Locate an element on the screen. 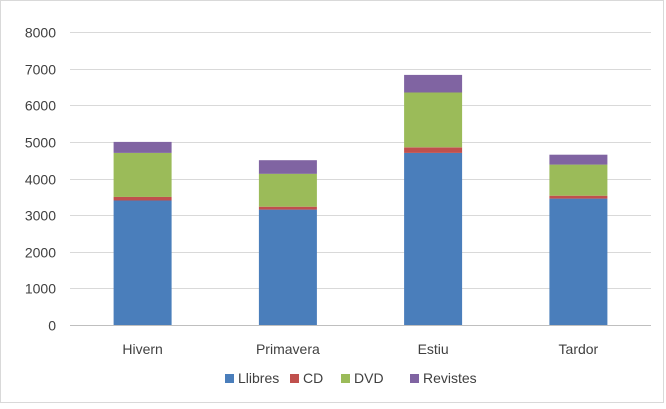 This screenshot has height=409, width=666. y-tick-label: 6000 is located at coordinates (40, 106).